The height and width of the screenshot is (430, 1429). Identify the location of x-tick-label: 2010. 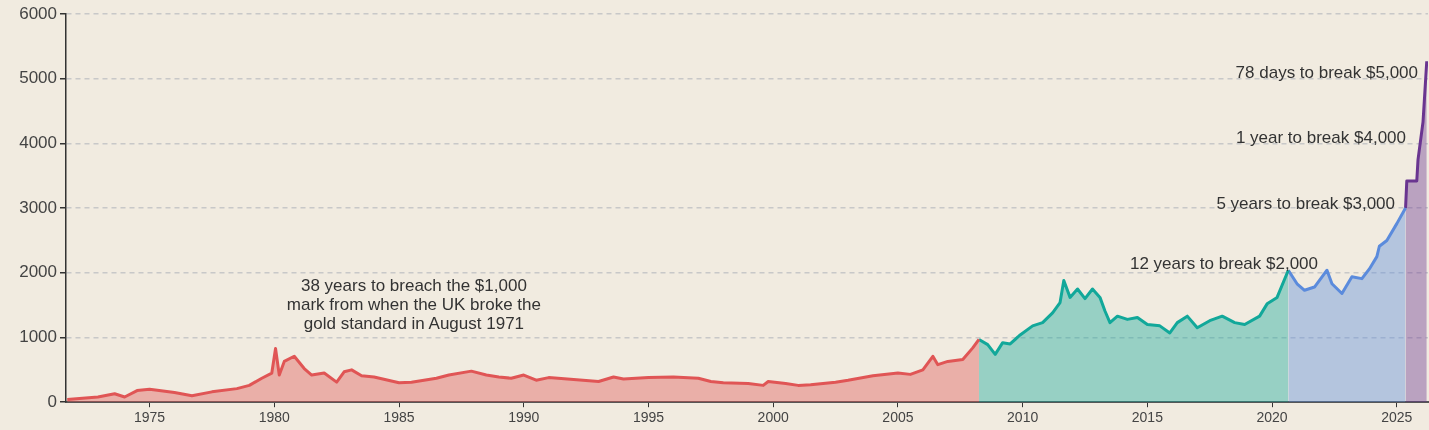
(1023, 417).